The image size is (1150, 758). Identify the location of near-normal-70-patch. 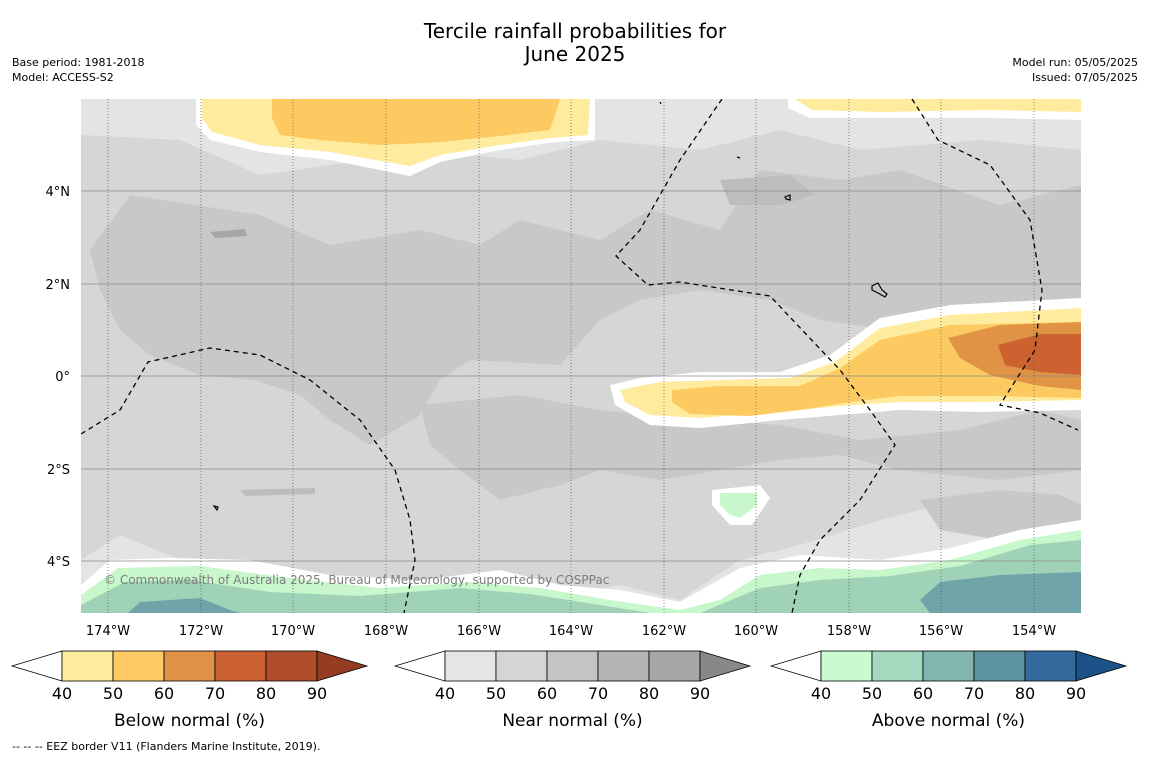
(767, 190).